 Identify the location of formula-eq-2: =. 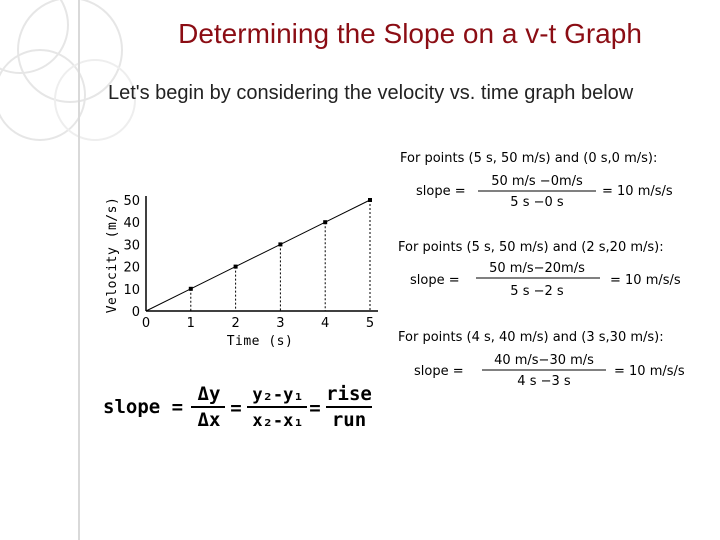
(314, 408).